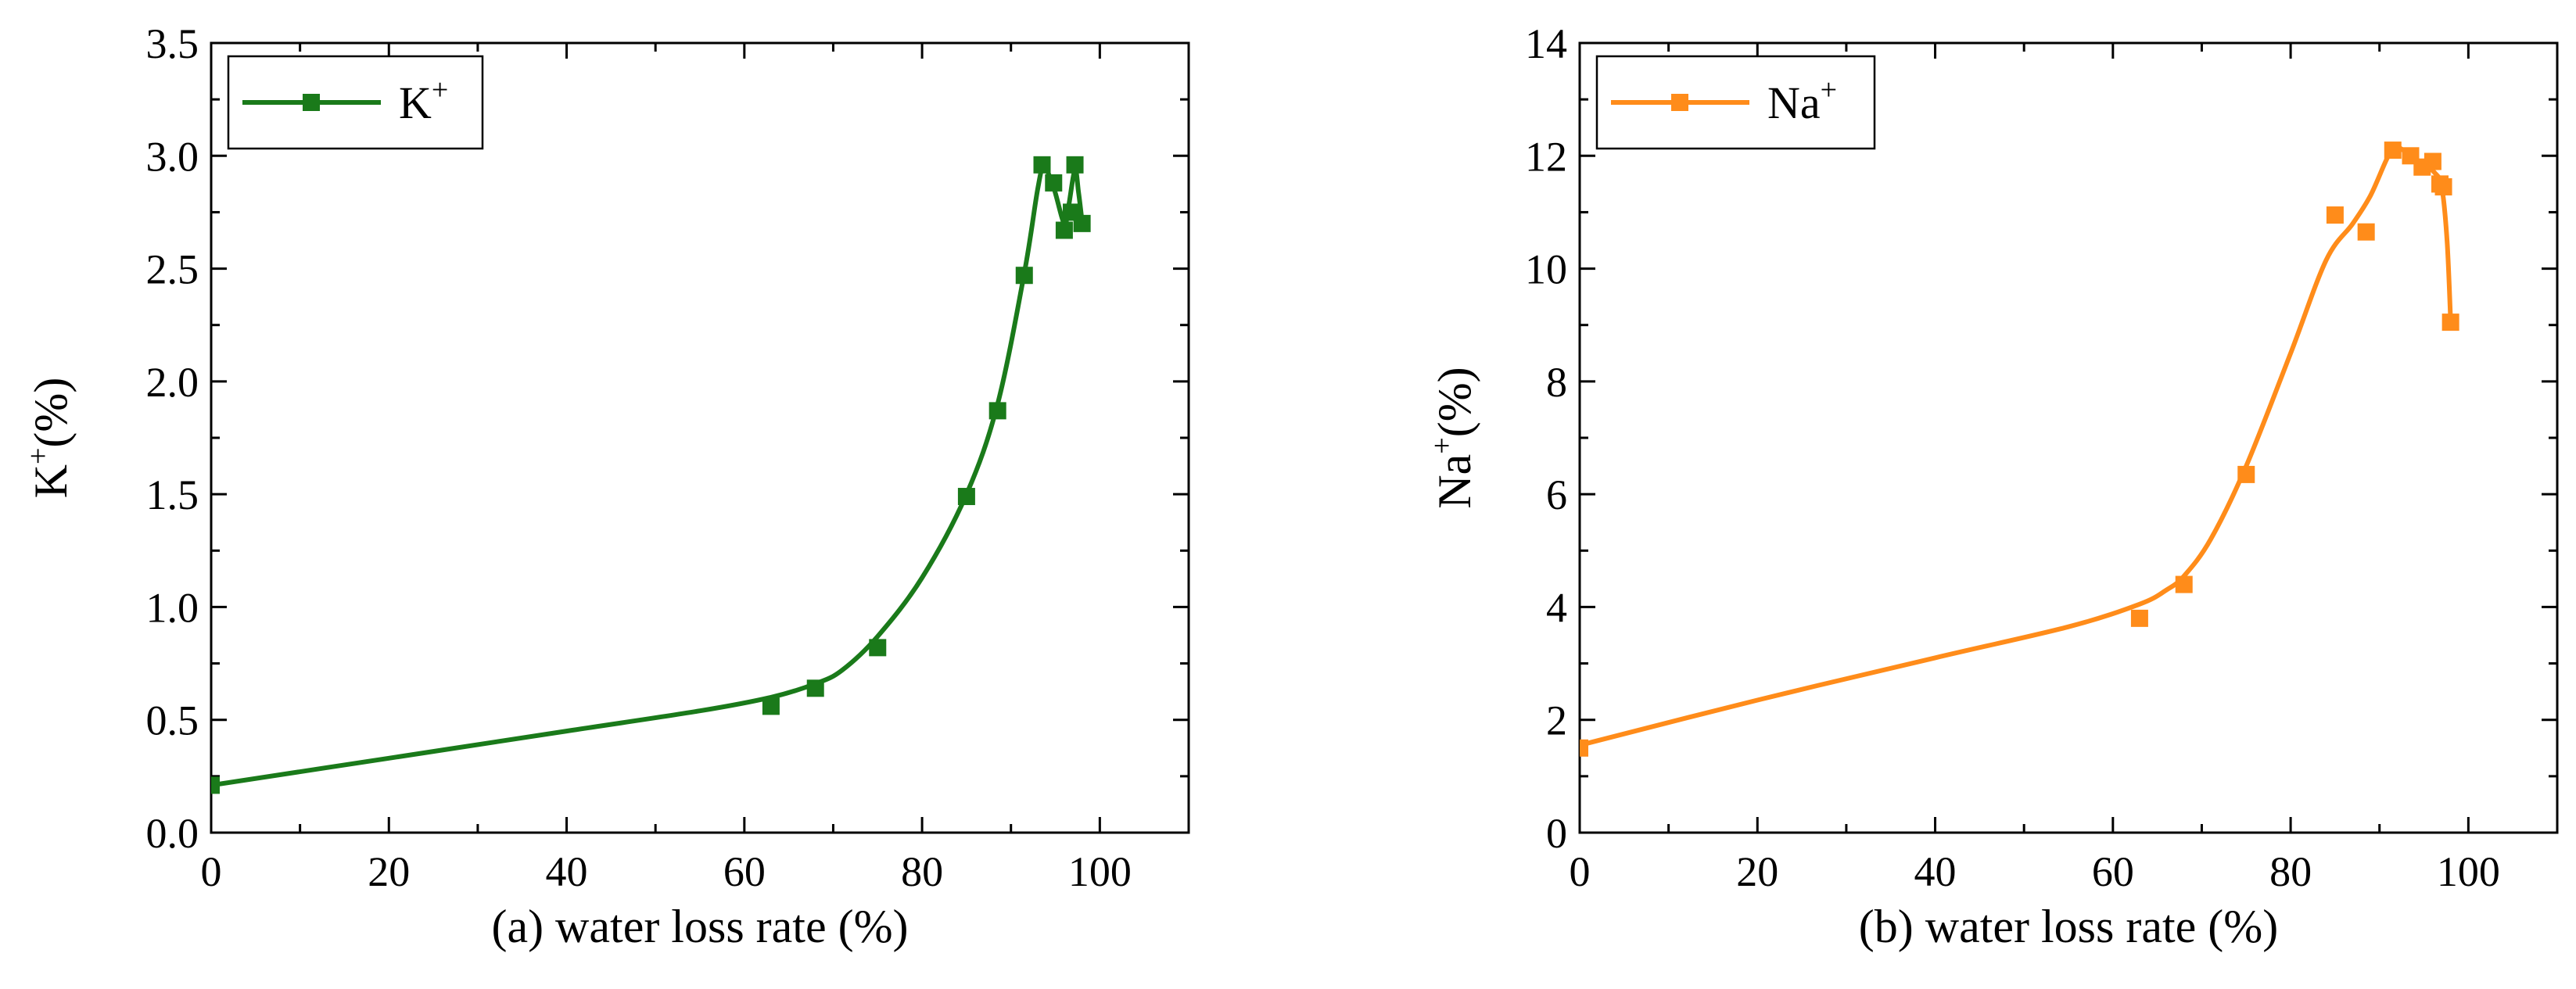 This screenshot has width=2576, height=989. I want to click on y-tick-label: 12, so click(1546, 157).